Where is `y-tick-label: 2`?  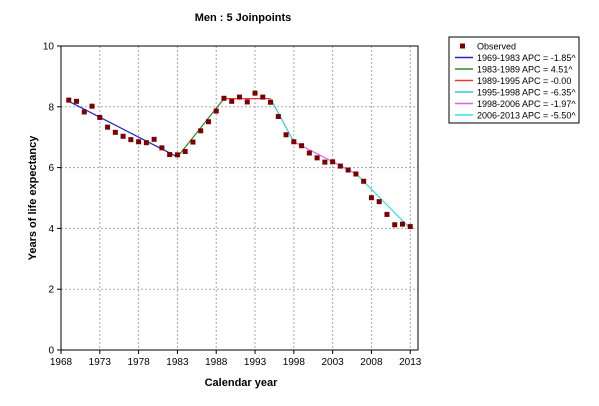
y-tick-label: 2 is located at coordinates (51, 290).